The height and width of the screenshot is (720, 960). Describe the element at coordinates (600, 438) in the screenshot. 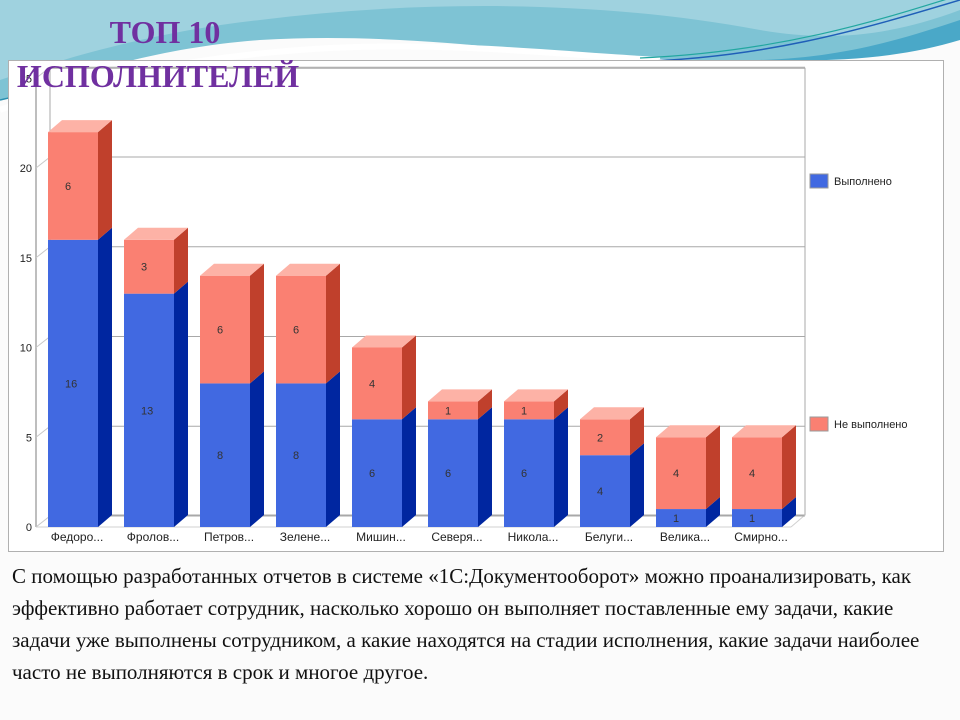

I see `bar-value-label: 2` at that location.